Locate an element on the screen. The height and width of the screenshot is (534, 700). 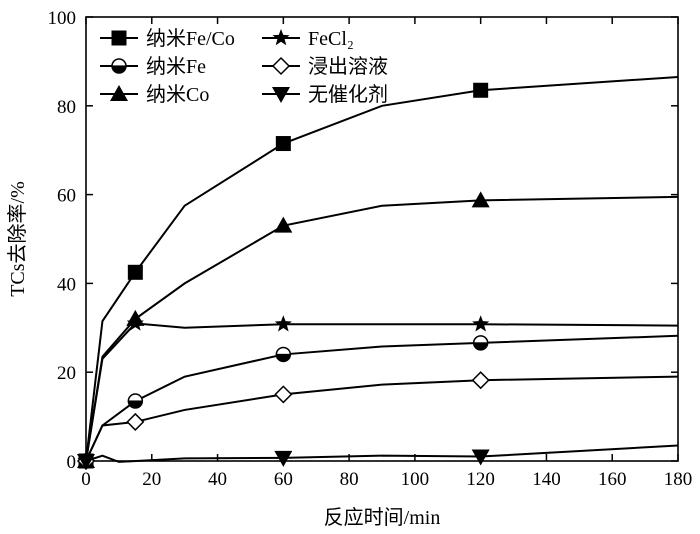
legend-label: 纳米Fe is located at coordinates (176, 66).